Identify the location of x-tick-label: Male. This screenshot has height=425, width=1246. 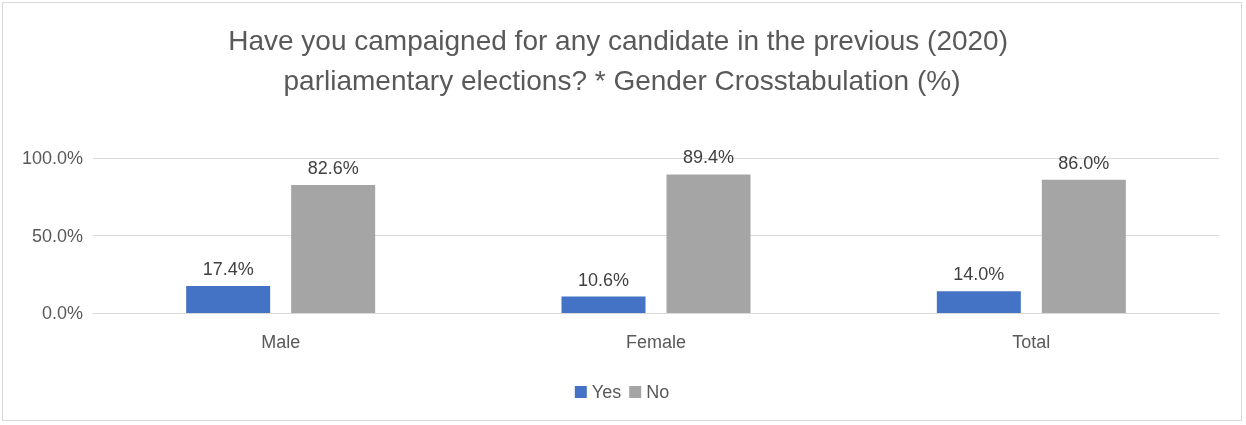
(281, 342).